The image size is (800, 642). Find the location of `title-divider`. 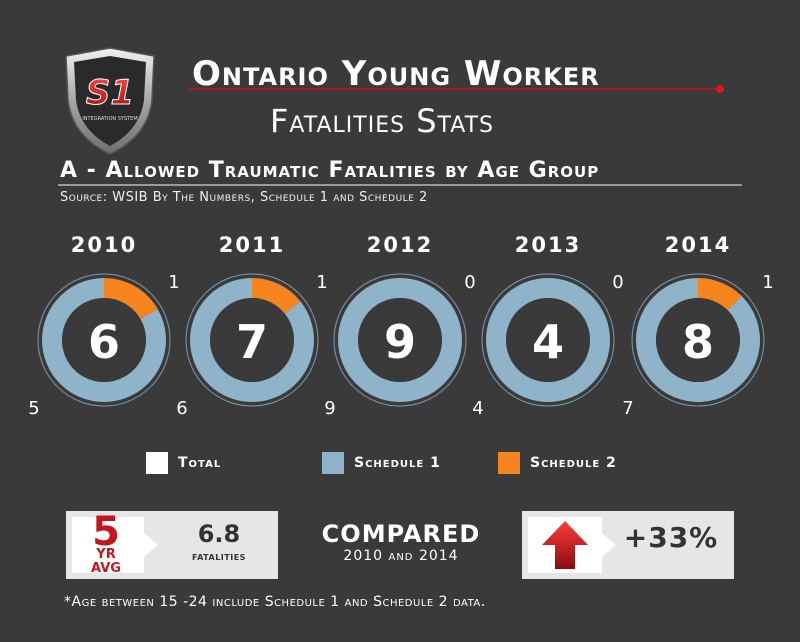

title-divider is located at coordinates (455, 89).